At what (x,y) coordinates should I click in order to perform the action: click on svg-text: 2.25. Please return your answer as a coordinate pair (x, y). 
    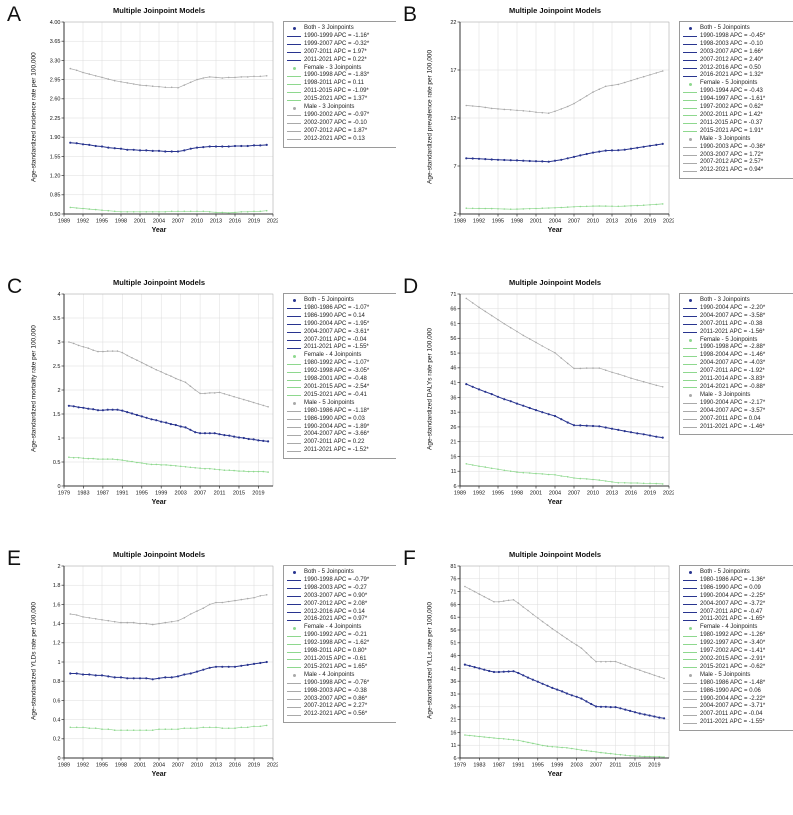
    Looking at the image, I should click on (55, 119).